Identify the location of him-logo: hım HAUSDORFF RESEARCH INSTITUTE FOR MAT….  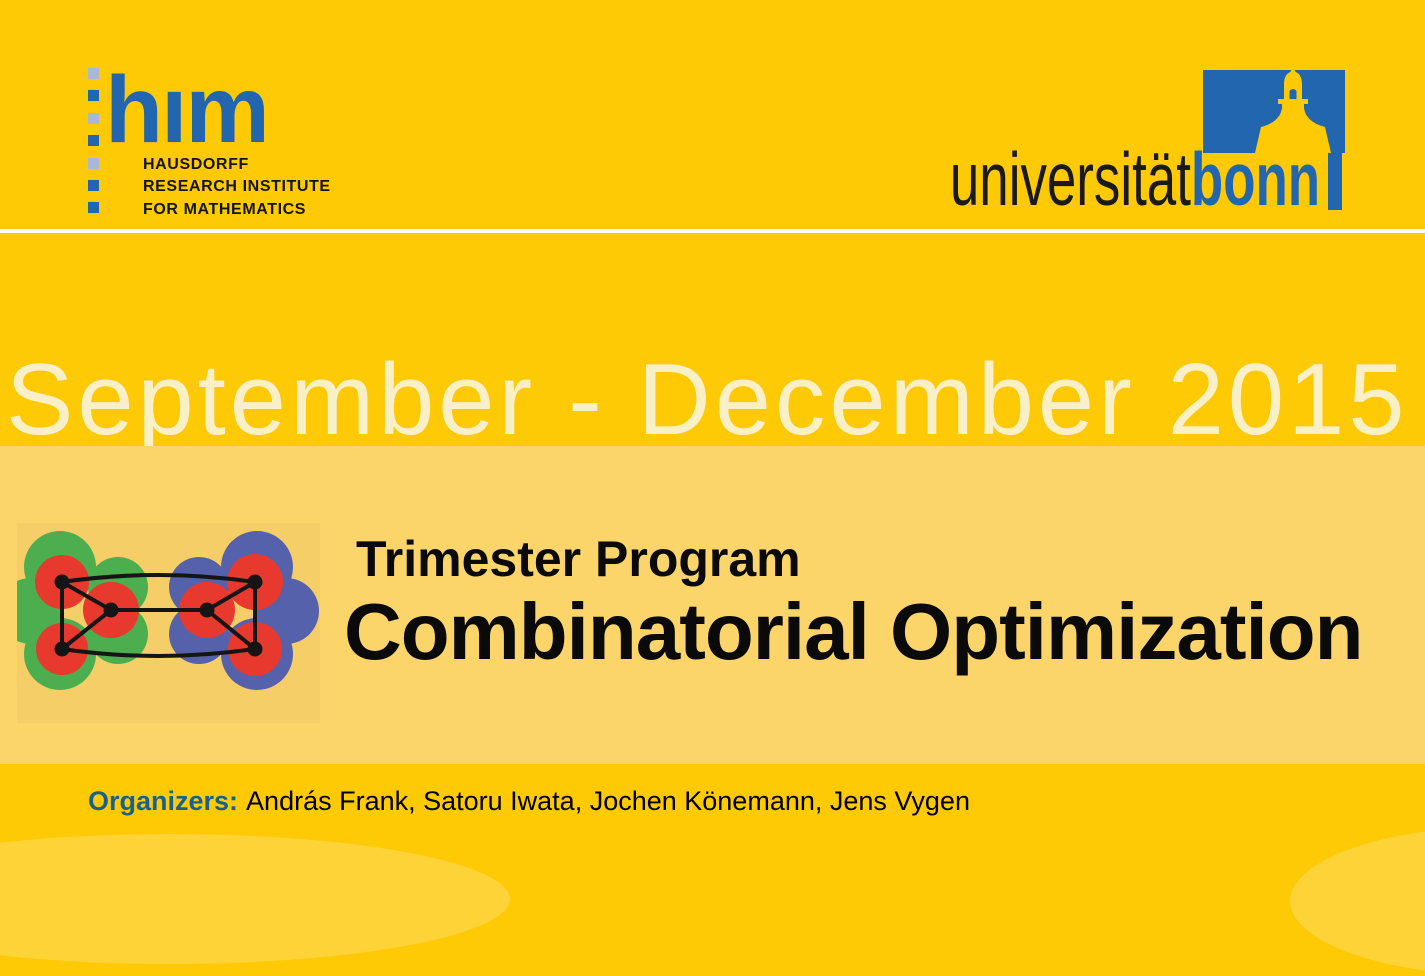
(215, 142).